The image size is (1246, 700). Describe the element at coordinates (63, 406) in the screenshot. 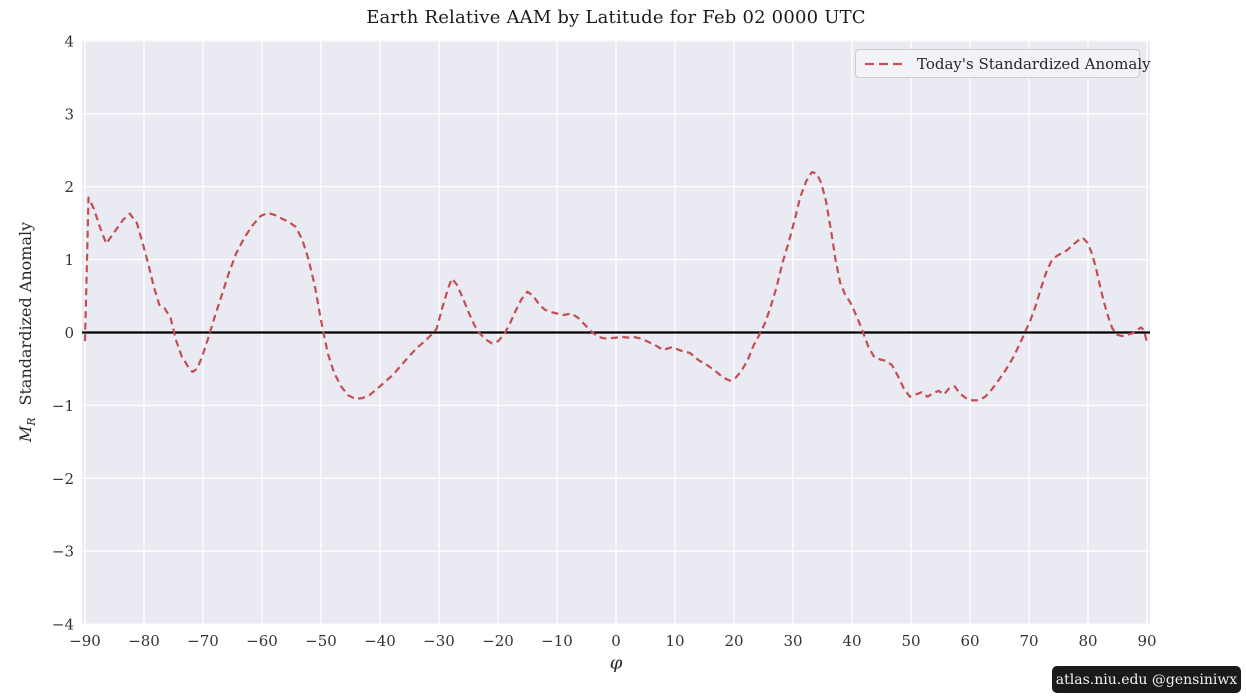

I see `y-tick-label: −1` at that location.